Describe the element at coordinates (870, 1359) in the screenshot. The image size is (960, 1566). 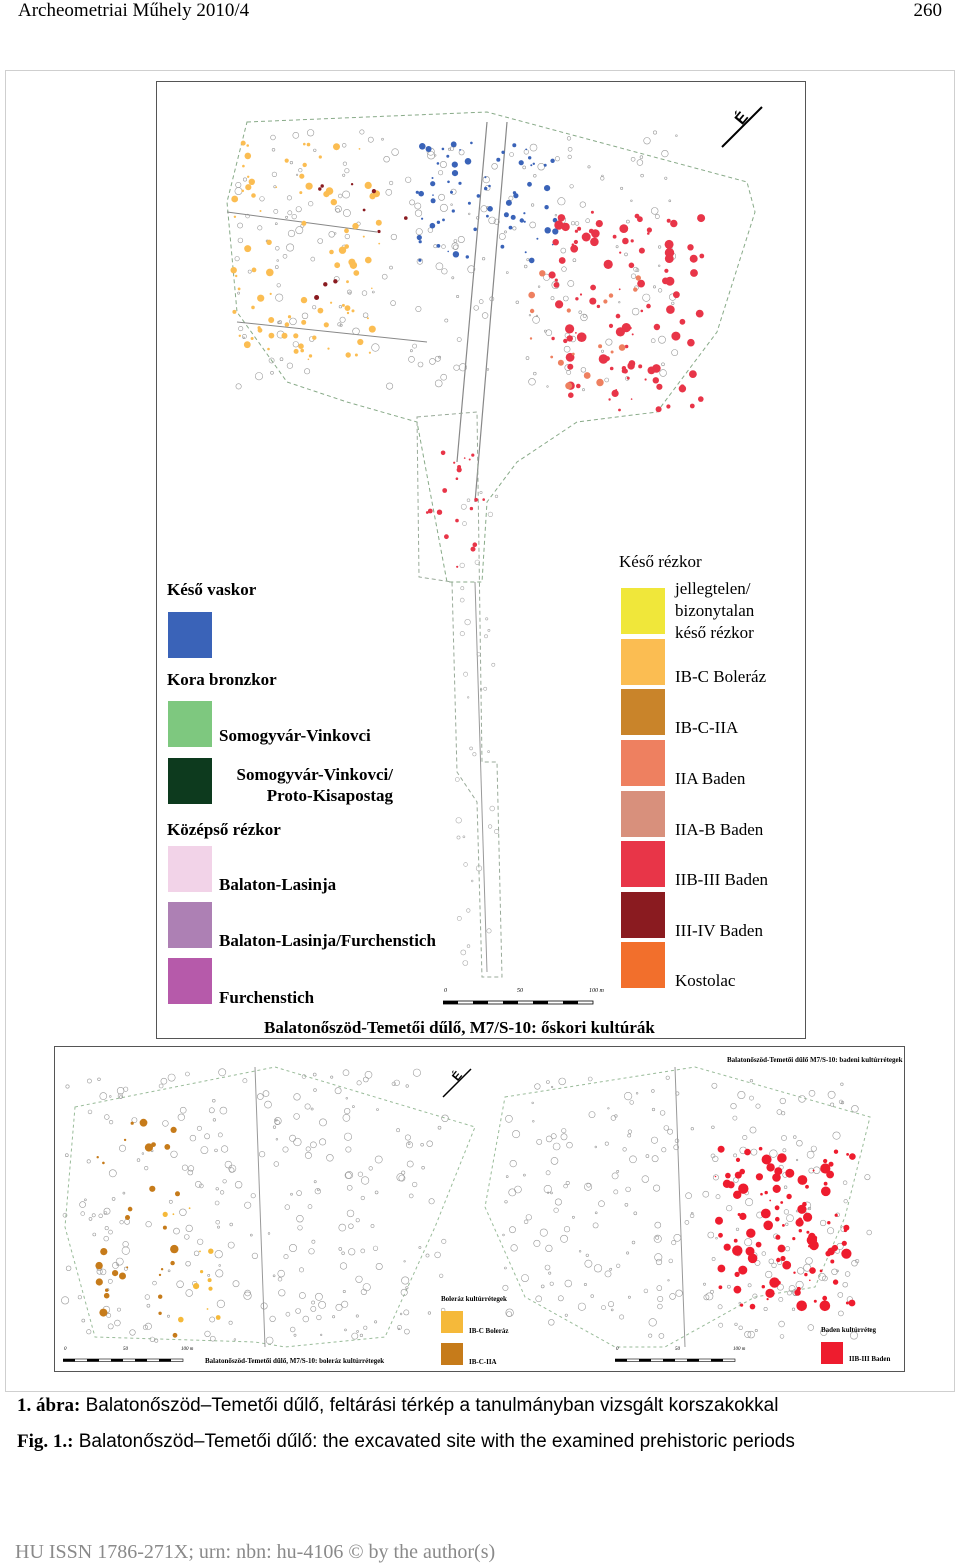
I see `baden-label-iib-iii: IIB-III Baden` at that location.